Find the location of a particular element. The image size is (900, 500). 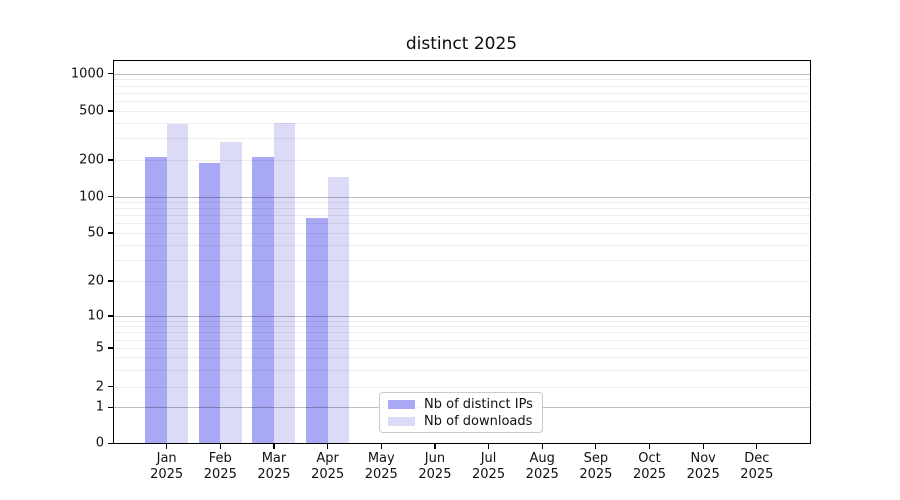

bar-nb-of-distinct-ips-feb is located at coordinates (209, 303).